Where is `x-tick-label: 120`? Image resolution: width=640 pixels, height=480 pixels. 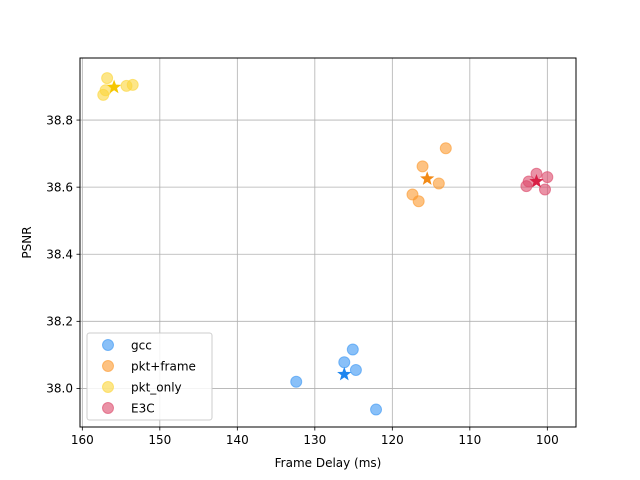 x-tick-label: 120 is located at coordinates (392, 440).